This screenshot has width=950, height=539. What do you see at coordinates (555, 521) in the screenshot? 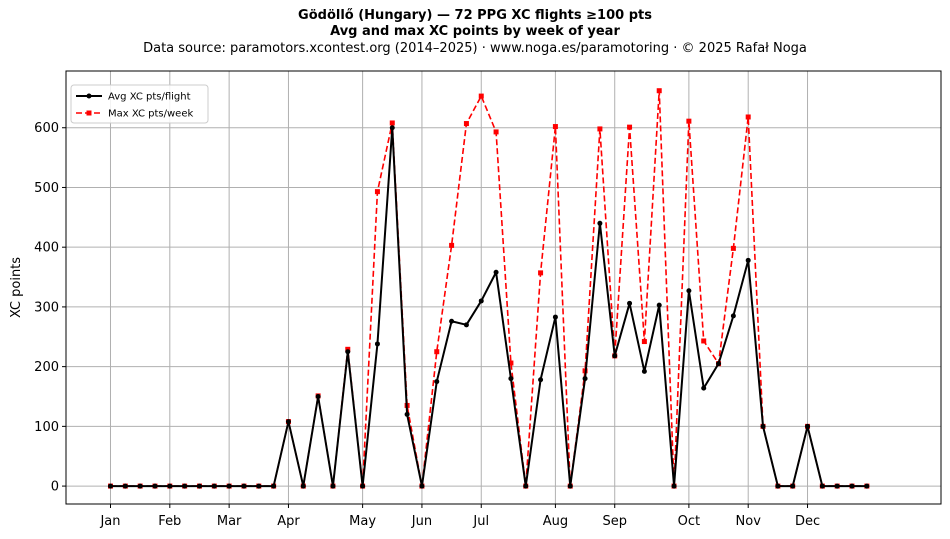
I see `x-tick-label: Aug` at bounding box center [555, 521].